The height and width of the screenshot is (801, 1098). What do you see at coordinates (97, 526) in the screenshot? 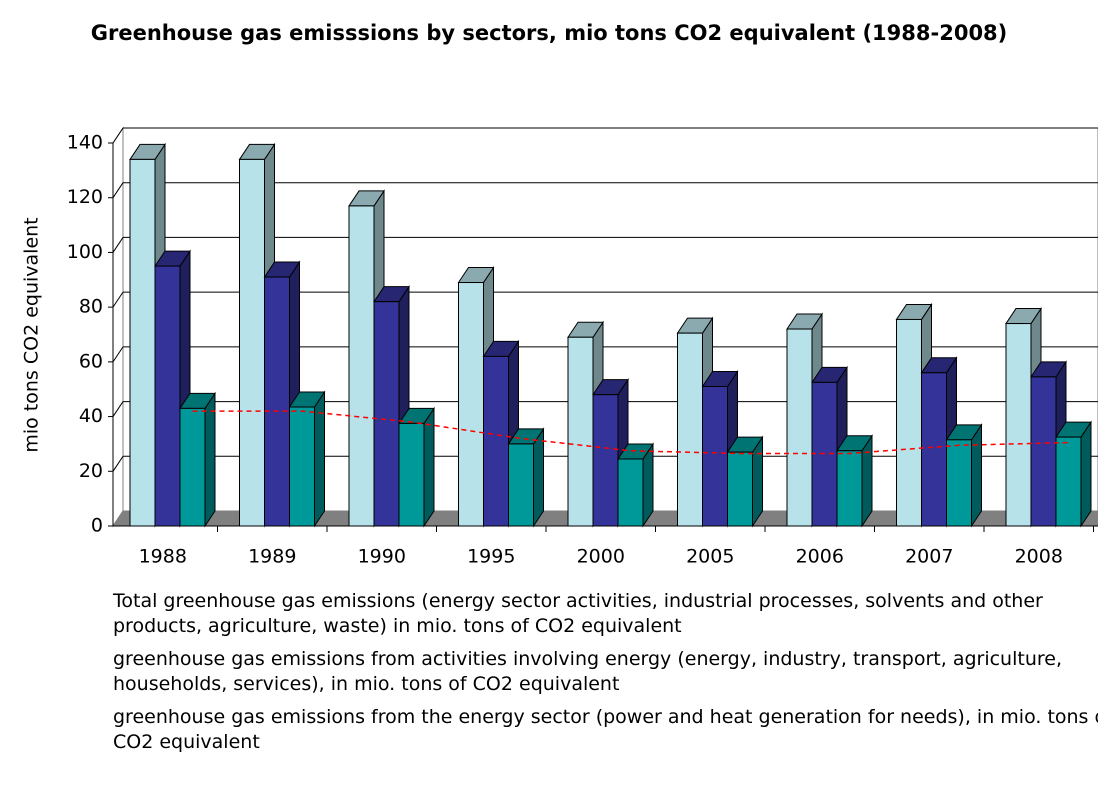
I see `y-tick-label: 0` at bounding box center [97, 526].